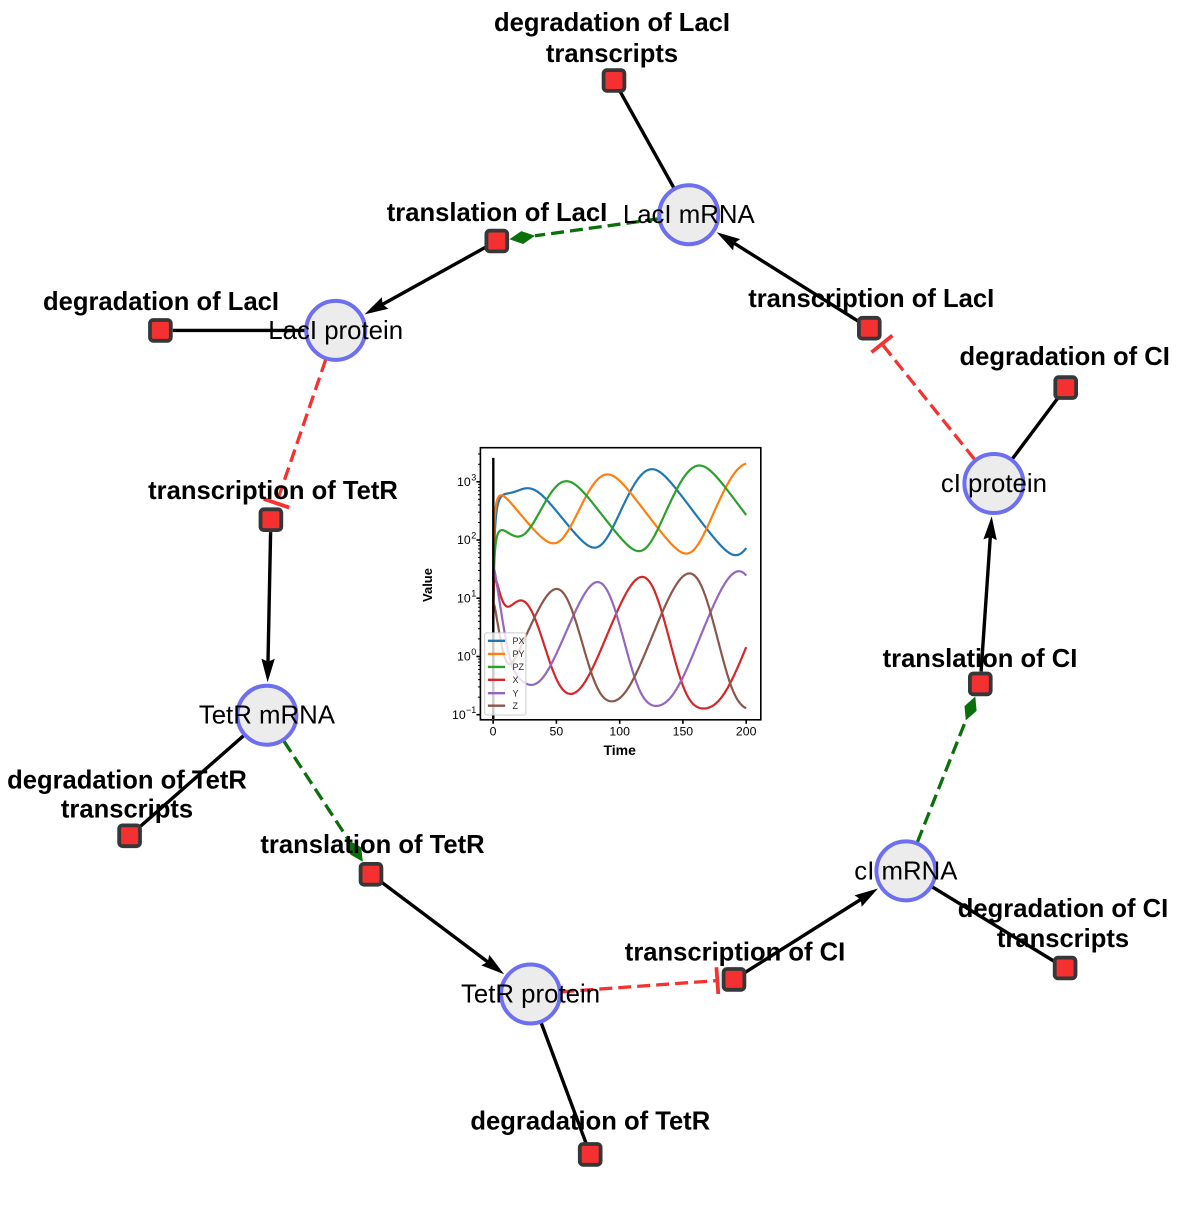 This screenshot has width=1189, height=1205. What do you see at coordinates (471, 710) in the screenshot?
I see `svg-text: −1` at bounding box center [471, 710].